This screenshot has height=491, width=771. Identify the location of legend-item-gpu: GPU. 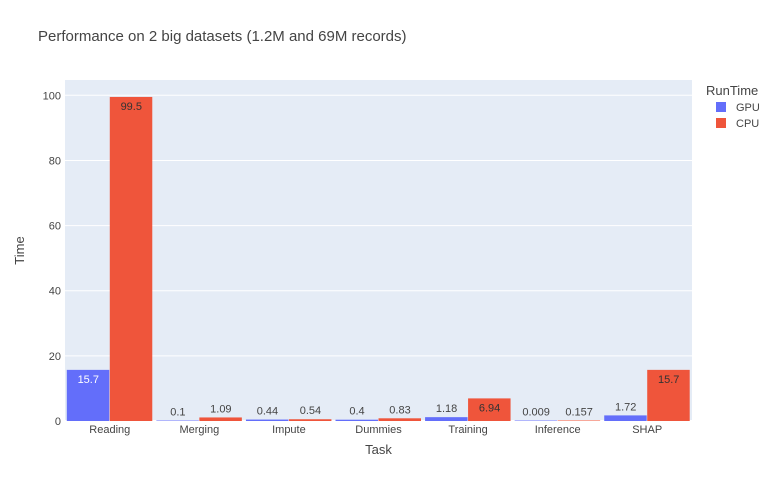
(738, 108).